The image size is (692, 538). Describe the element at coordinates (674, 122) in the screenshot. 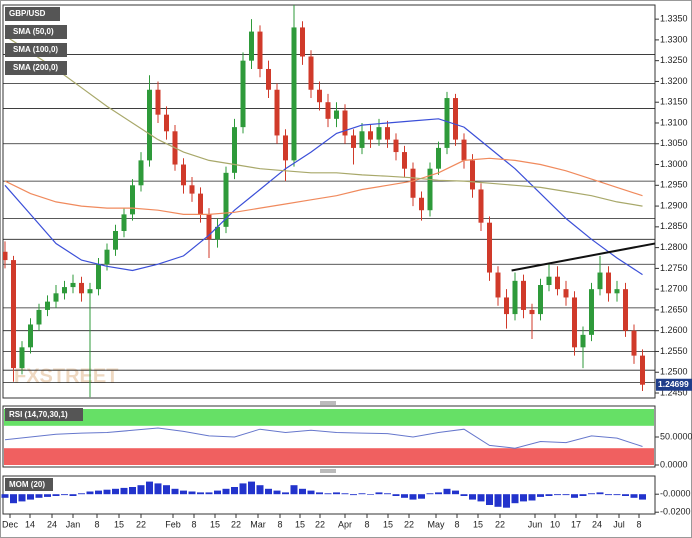

I see `y-tick-label: 1.3100` at that location.